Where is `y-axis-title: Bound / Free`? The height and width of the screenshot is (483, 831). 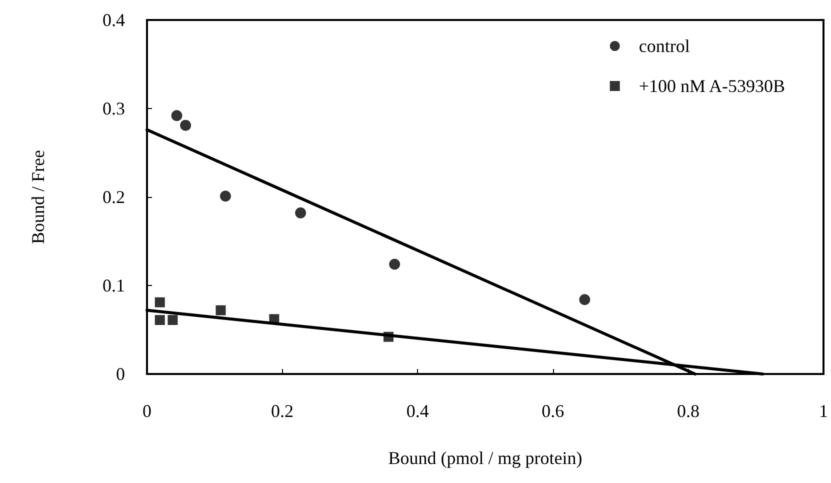
y-axis-title: Bound / Free is located at coordinates (38, 197).